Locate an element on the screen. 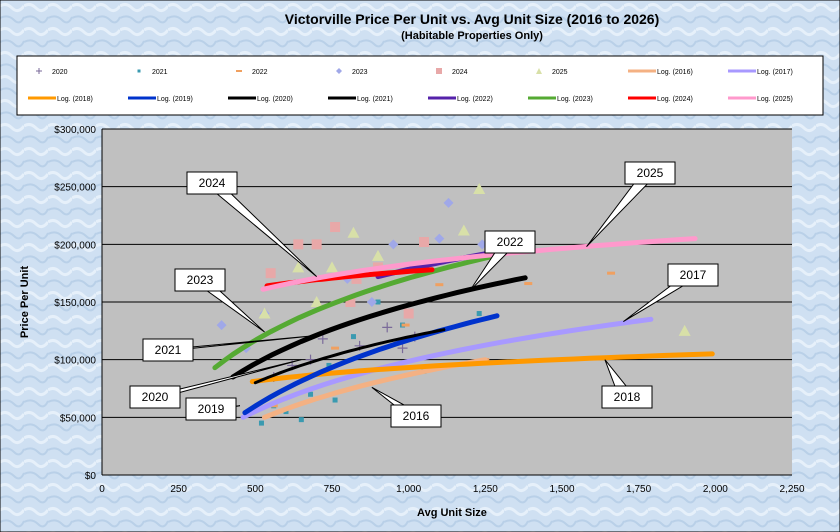 This screenshot has height=532, width=840. callout-label: 2023 is located at coordinates (200, 280).